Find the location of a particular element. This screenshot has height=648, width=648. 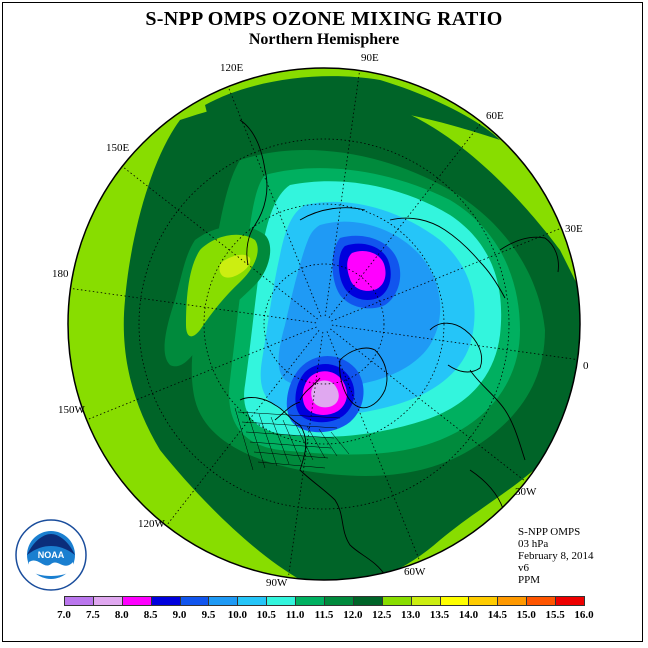

lon-label-120w: 120W is located at coordinates (151, 524).